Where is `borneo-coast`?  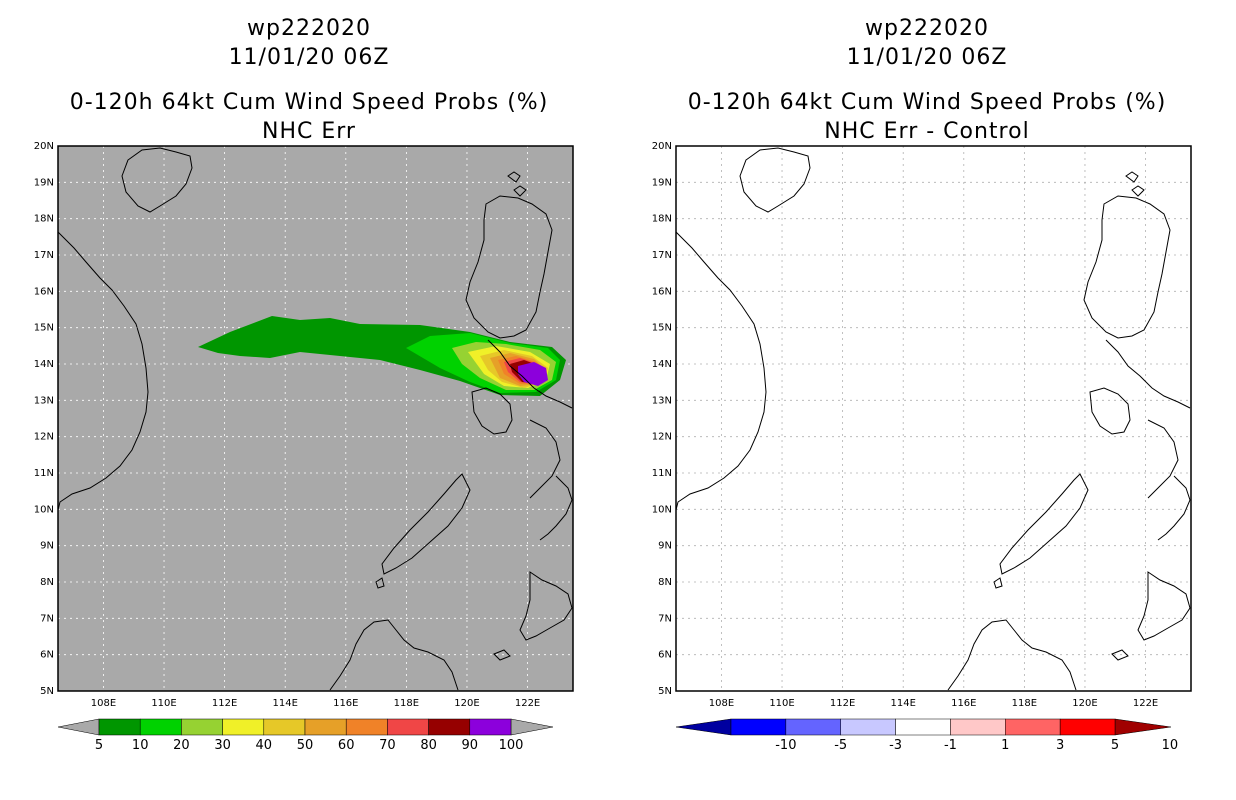 borneo-coast is located at coordinates (394, 655).